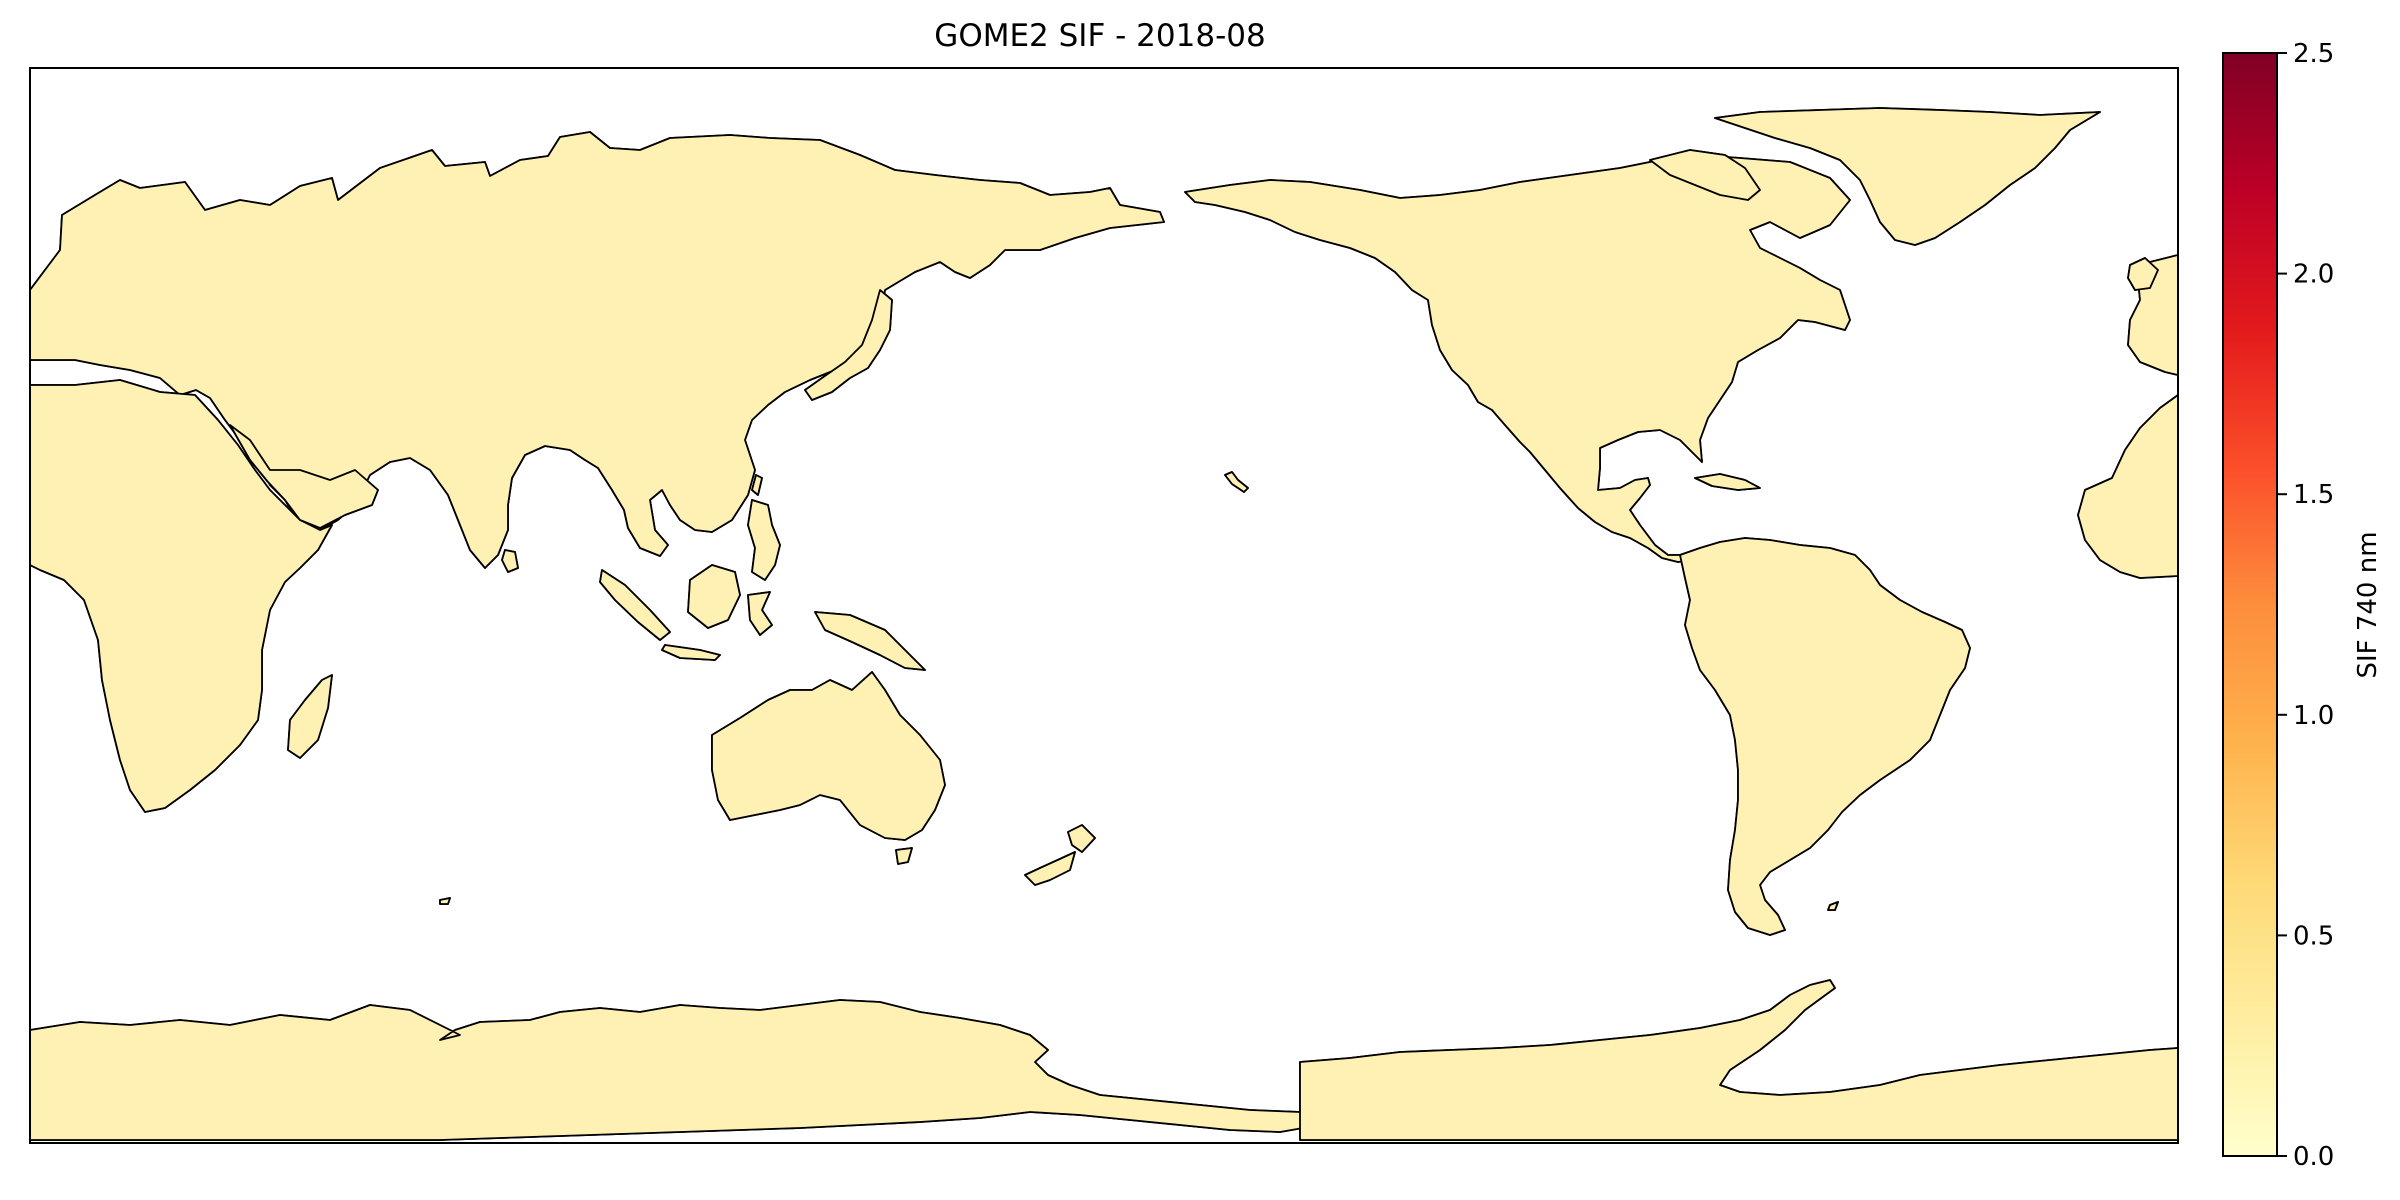 Image resolution: width=2400 pixels, height=1200 pixels. I want to click on colorbar-tick-label: 0.0, so click(2313, 1157).